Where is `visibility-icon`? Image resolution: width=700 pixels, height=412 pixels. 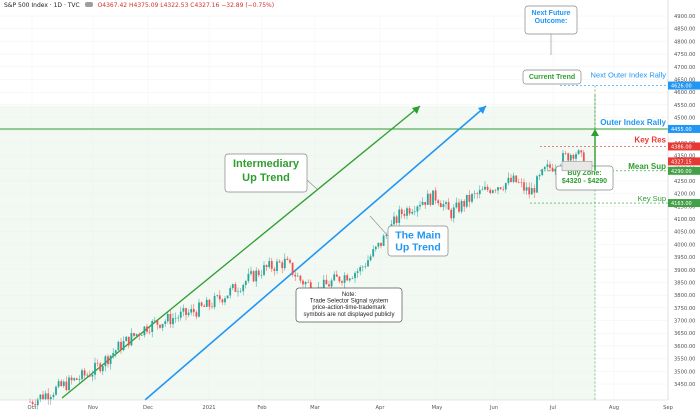
visibility-icon is located at coordinates (88, 4).